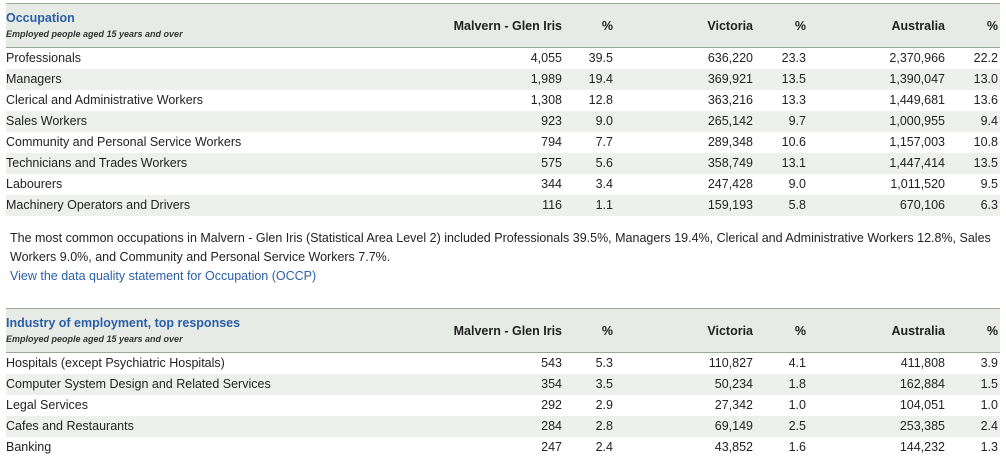  Describe the element at coordinates (115, 363) in the screenshot. I see `row-label: Hospitals (except Psychiatric Hospitals)` at that location.